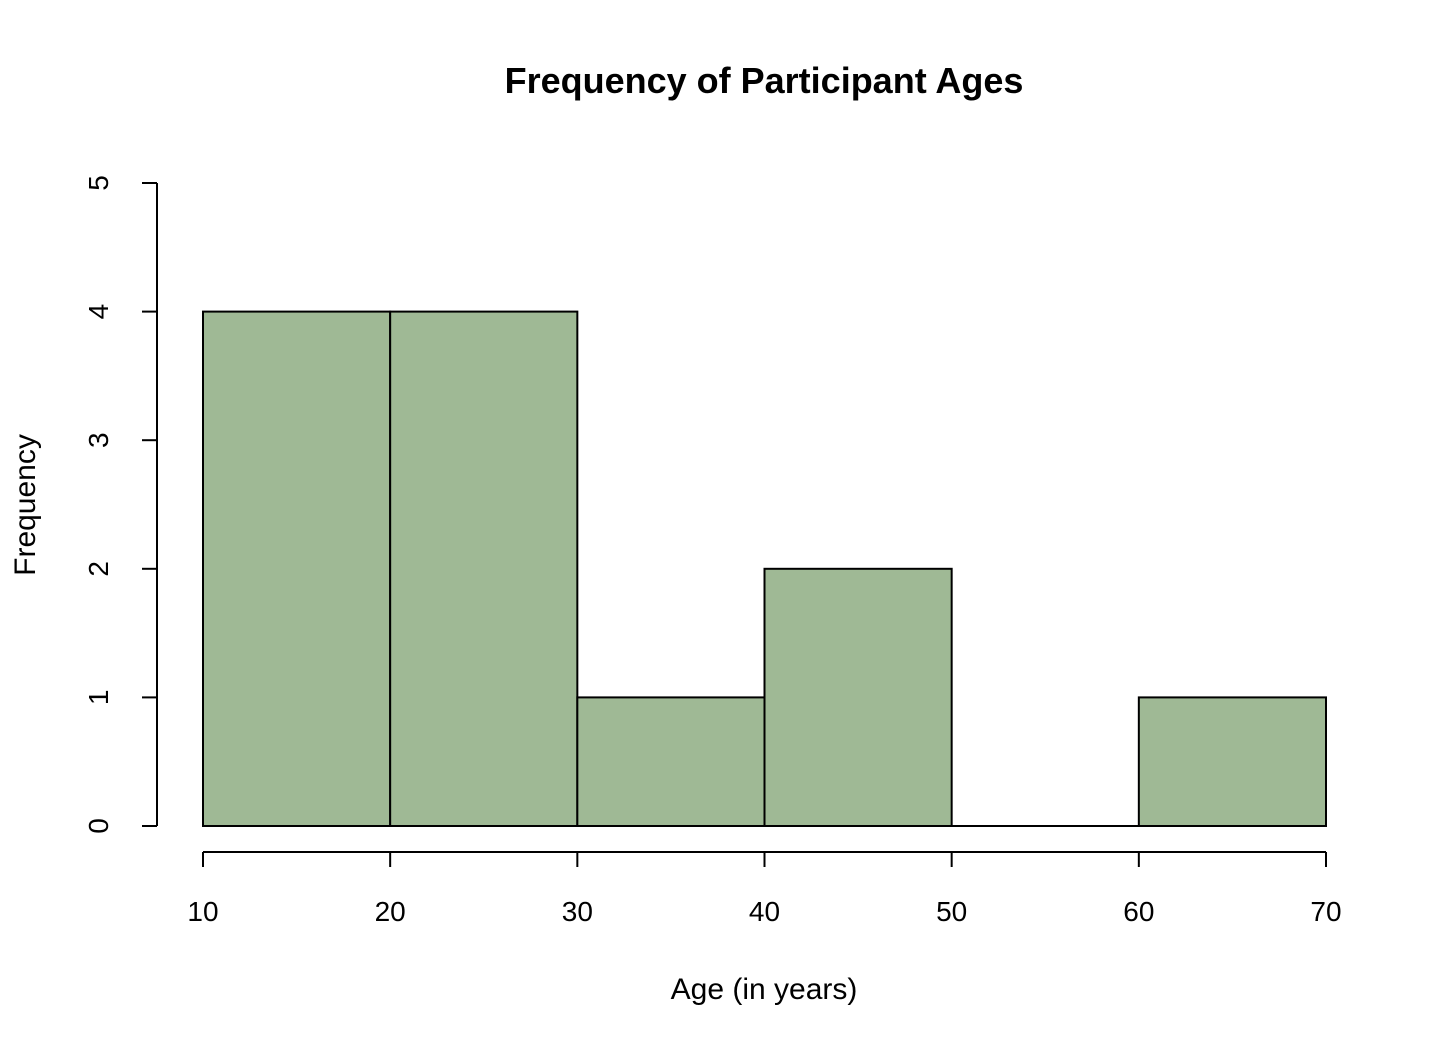  Describe the element at coordinates (951, 911) in the screenshot. I see `x-tick-label-50: 50` at that location.